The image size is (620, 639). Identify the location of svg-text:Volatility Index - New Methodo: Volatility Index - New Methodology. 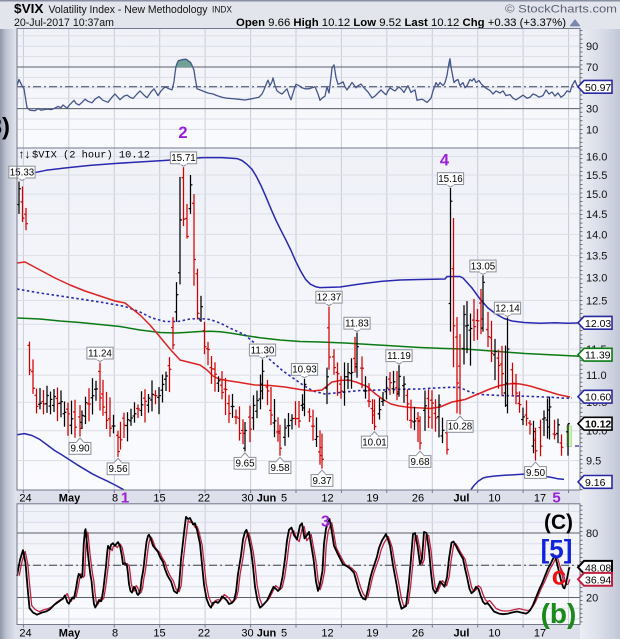
(128, 10).